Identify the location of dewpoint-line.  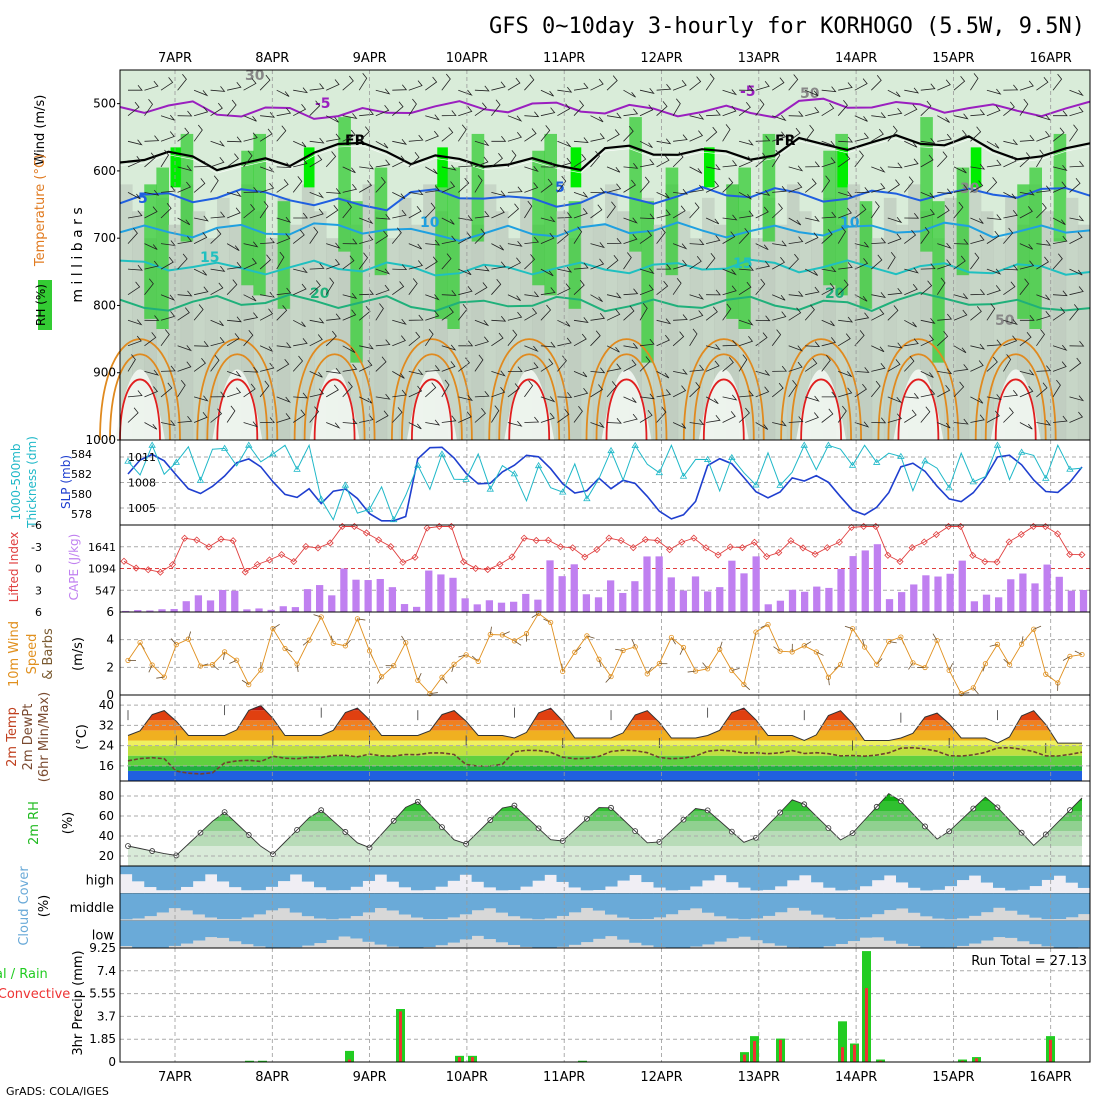
(605, 760).